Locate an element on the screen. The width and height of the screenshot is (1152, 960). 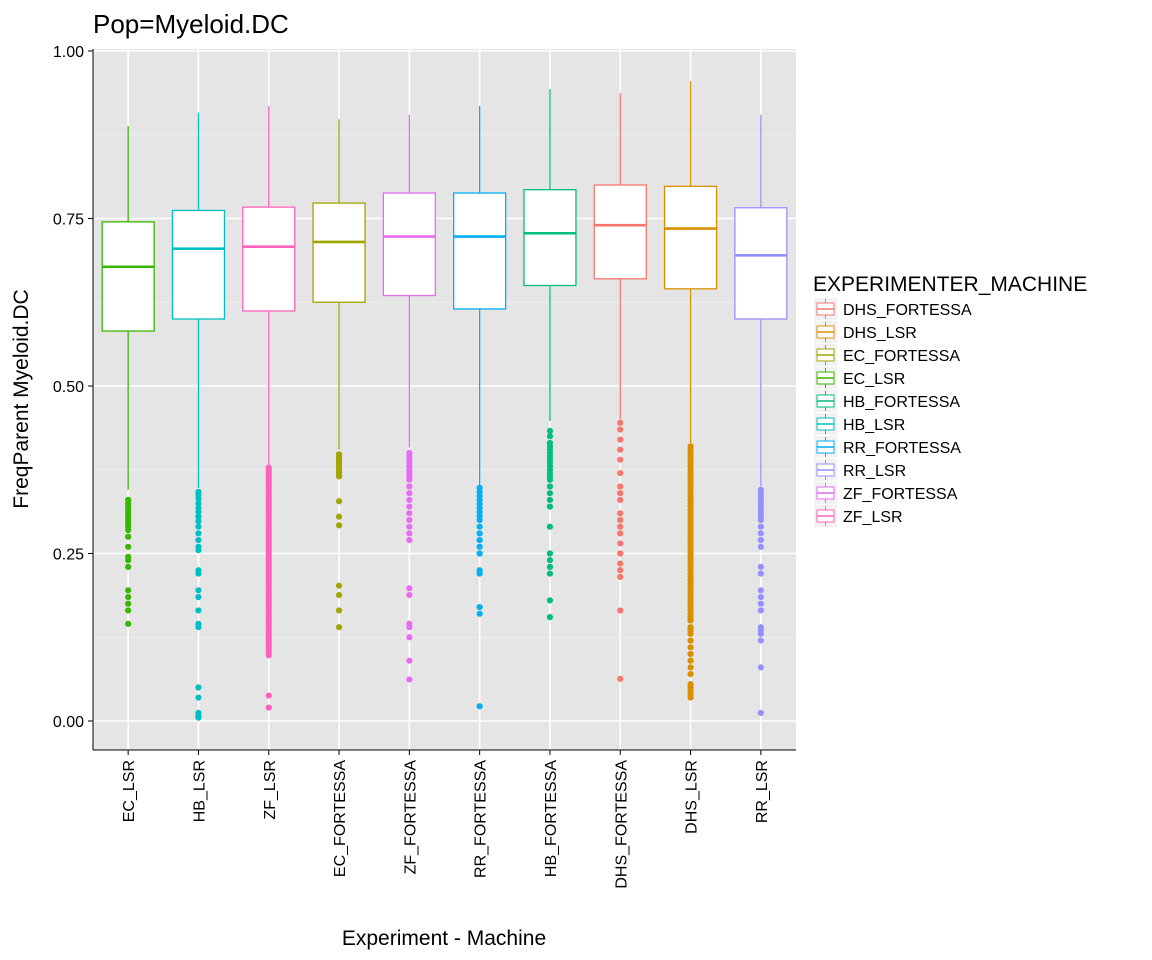
box-EC_LSR is located at coordinates (128, 376).